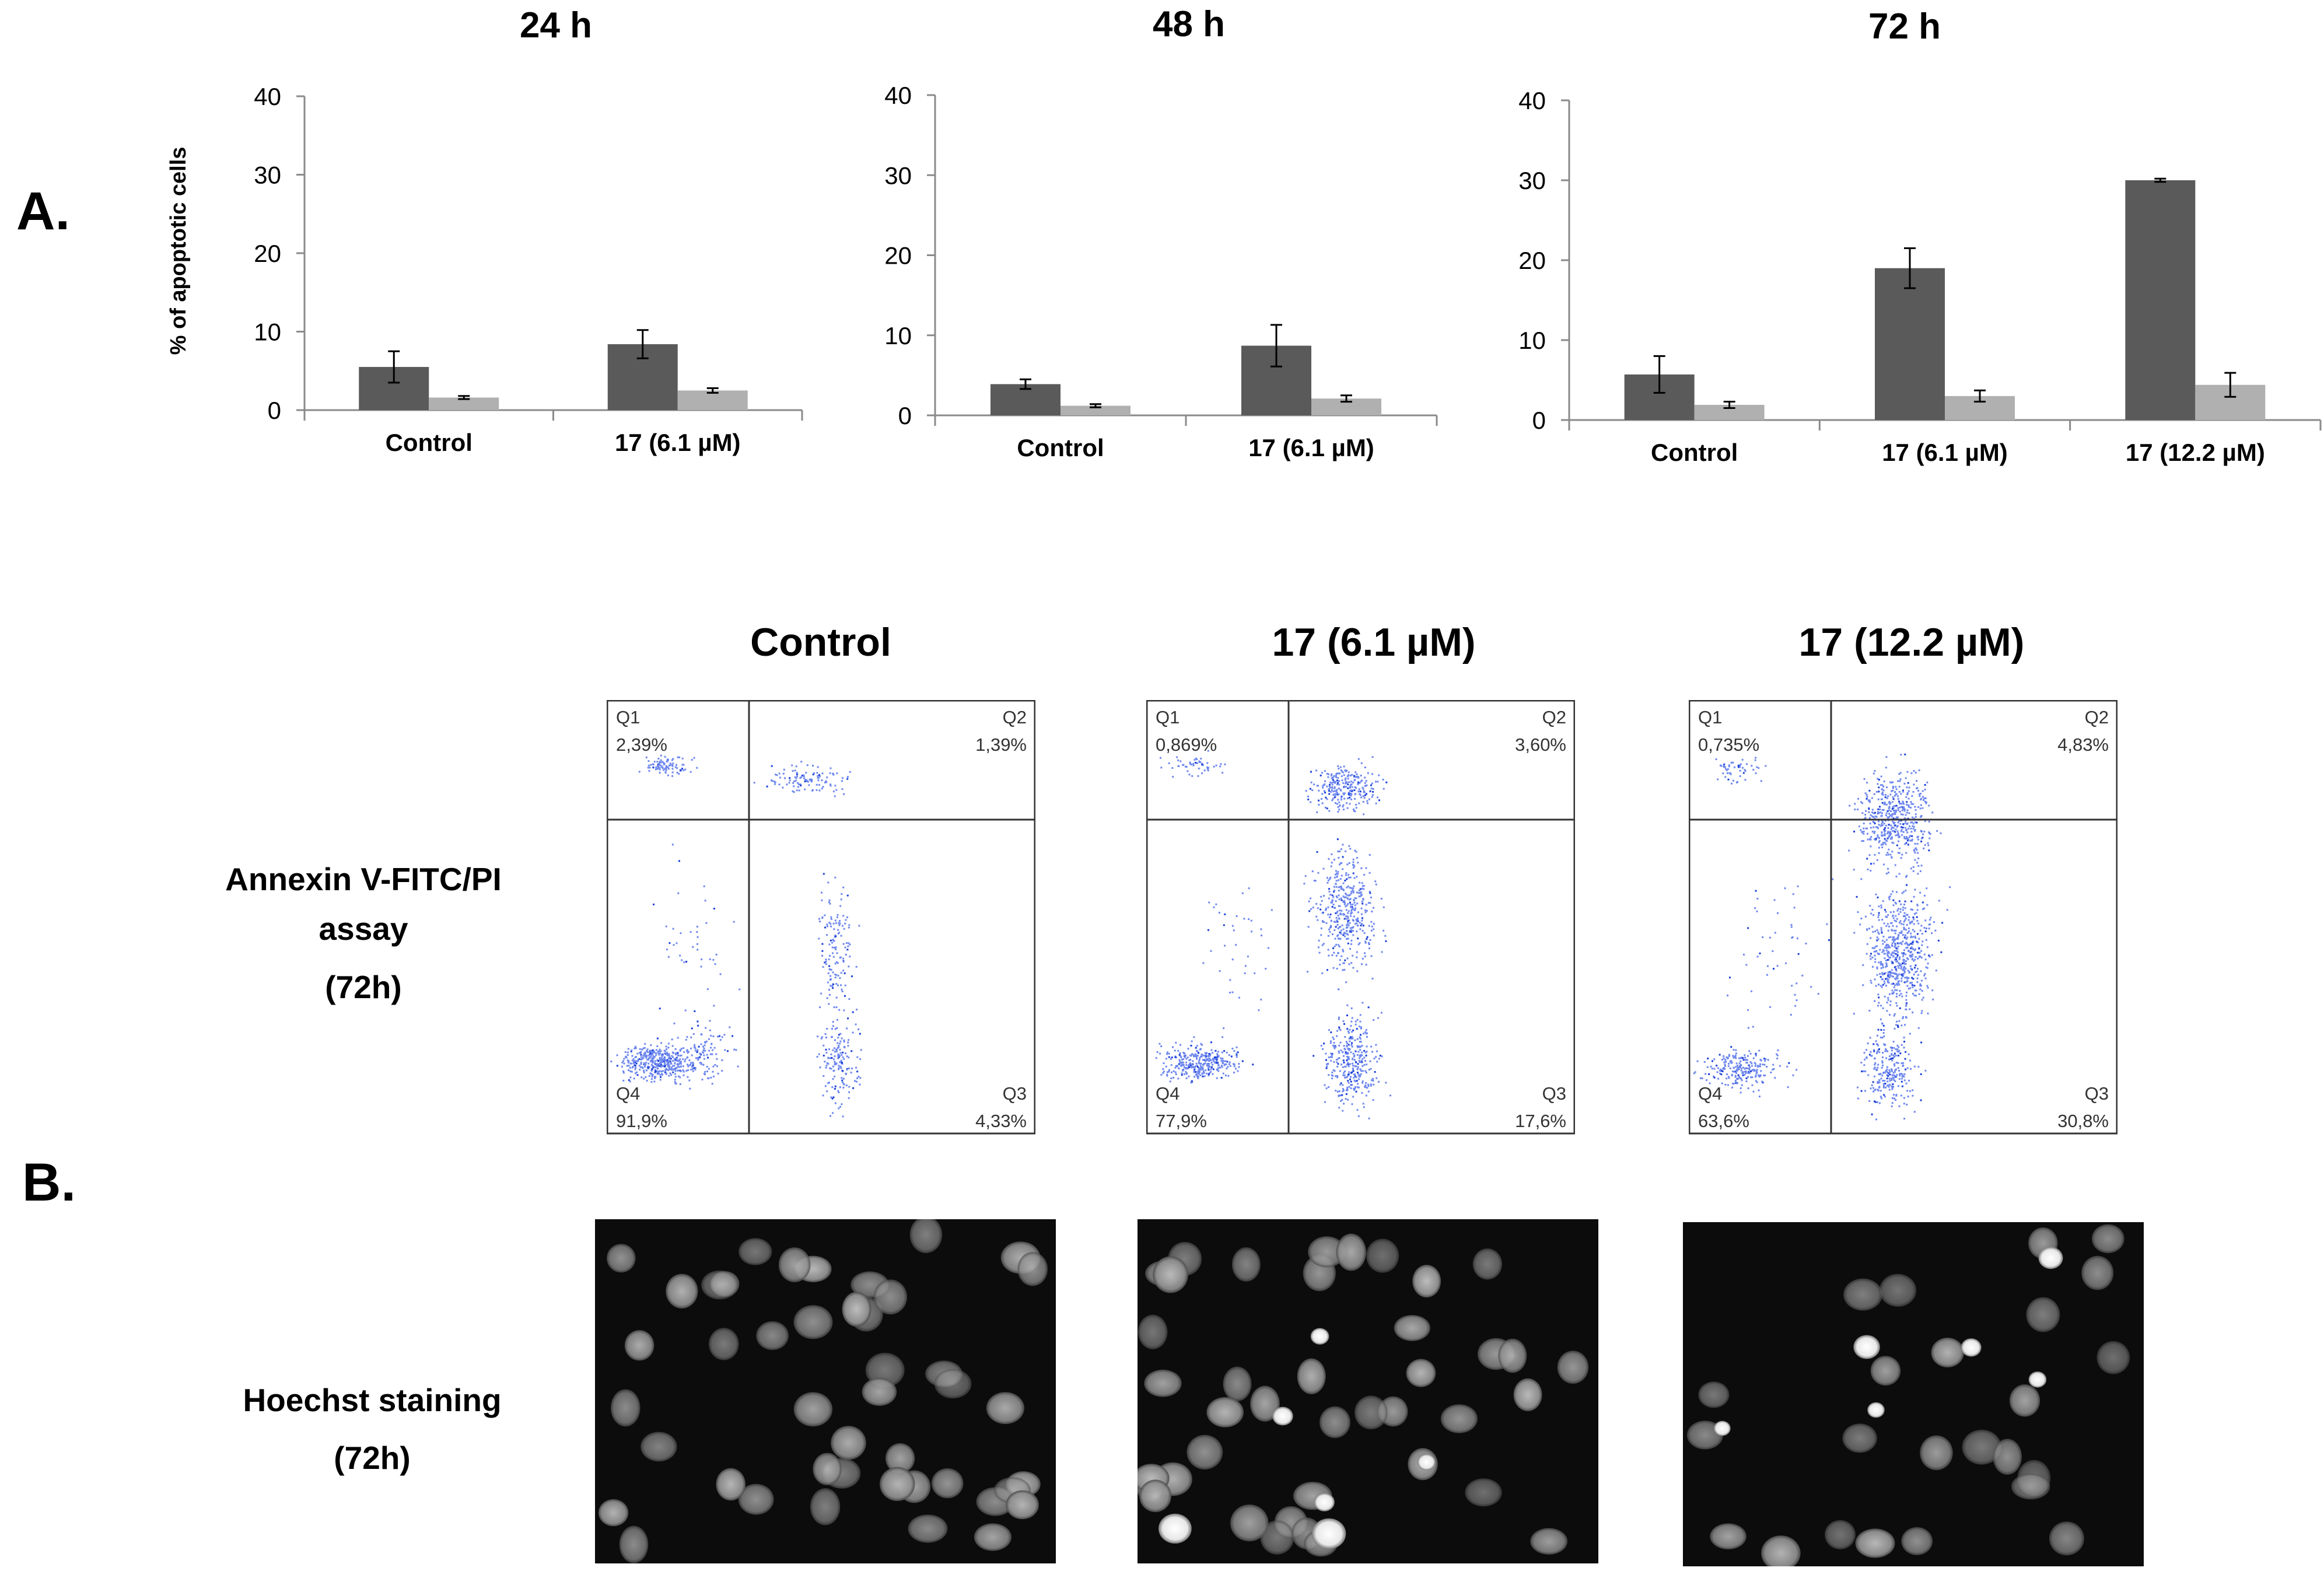  I want to click on q2-value: 1,39%, so click(1001, 744).